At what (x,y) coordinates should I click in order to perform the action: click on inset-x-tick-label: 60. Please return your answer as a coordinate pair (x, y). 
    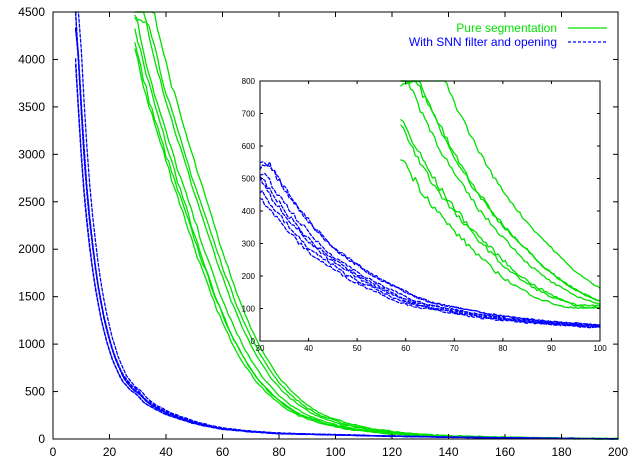
    Looking at the image, I should click on (405, 348).